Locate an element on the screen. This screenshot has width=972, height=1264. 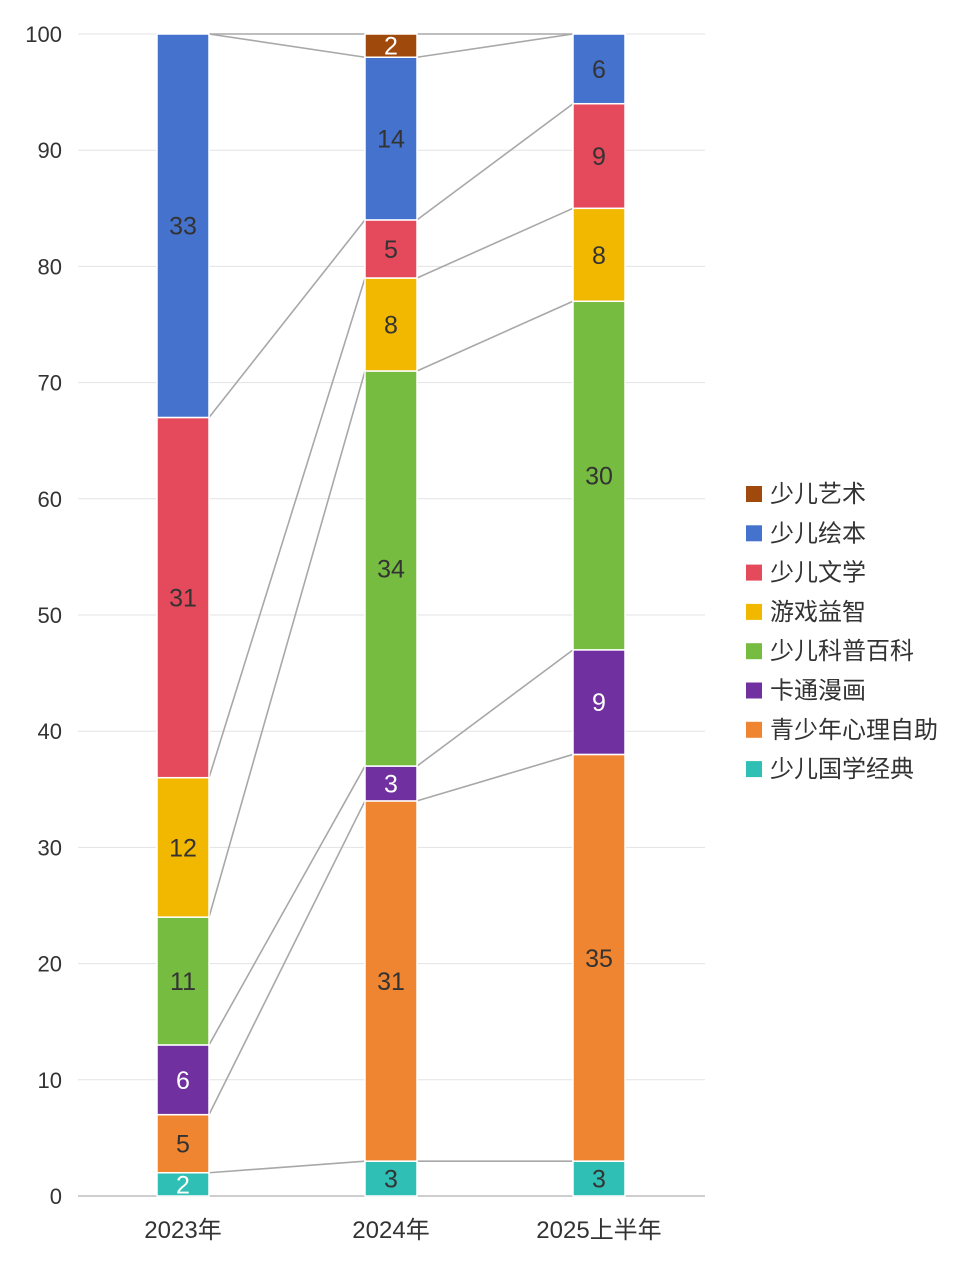
data-label: 14 is located at coordinates (391, 140).